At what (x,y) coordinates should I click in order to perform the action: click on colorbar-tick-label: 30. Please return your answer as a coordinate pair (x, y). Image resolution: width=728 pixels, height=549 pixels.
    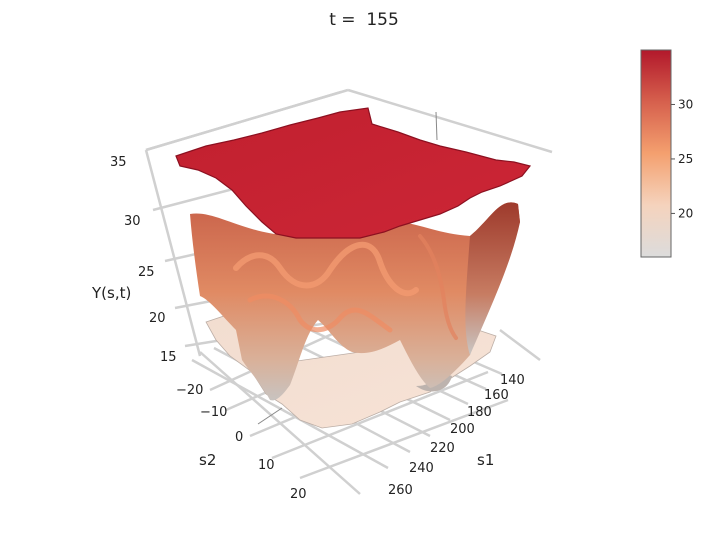
    Looking at the image, I should click on (685, 104).